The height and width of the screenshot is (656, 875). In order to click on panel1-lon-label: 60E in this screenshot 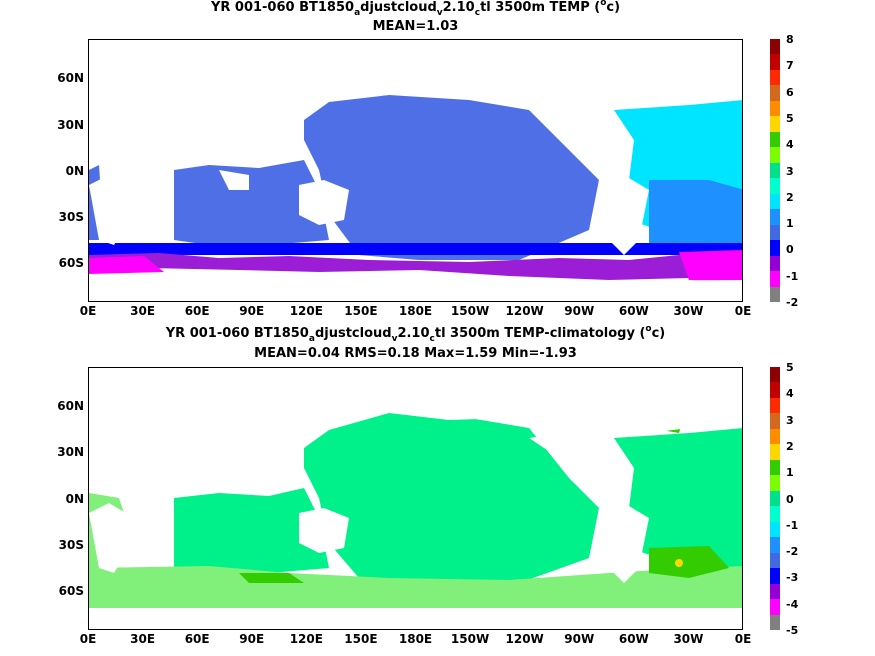, I will do `click(197, 311)`.